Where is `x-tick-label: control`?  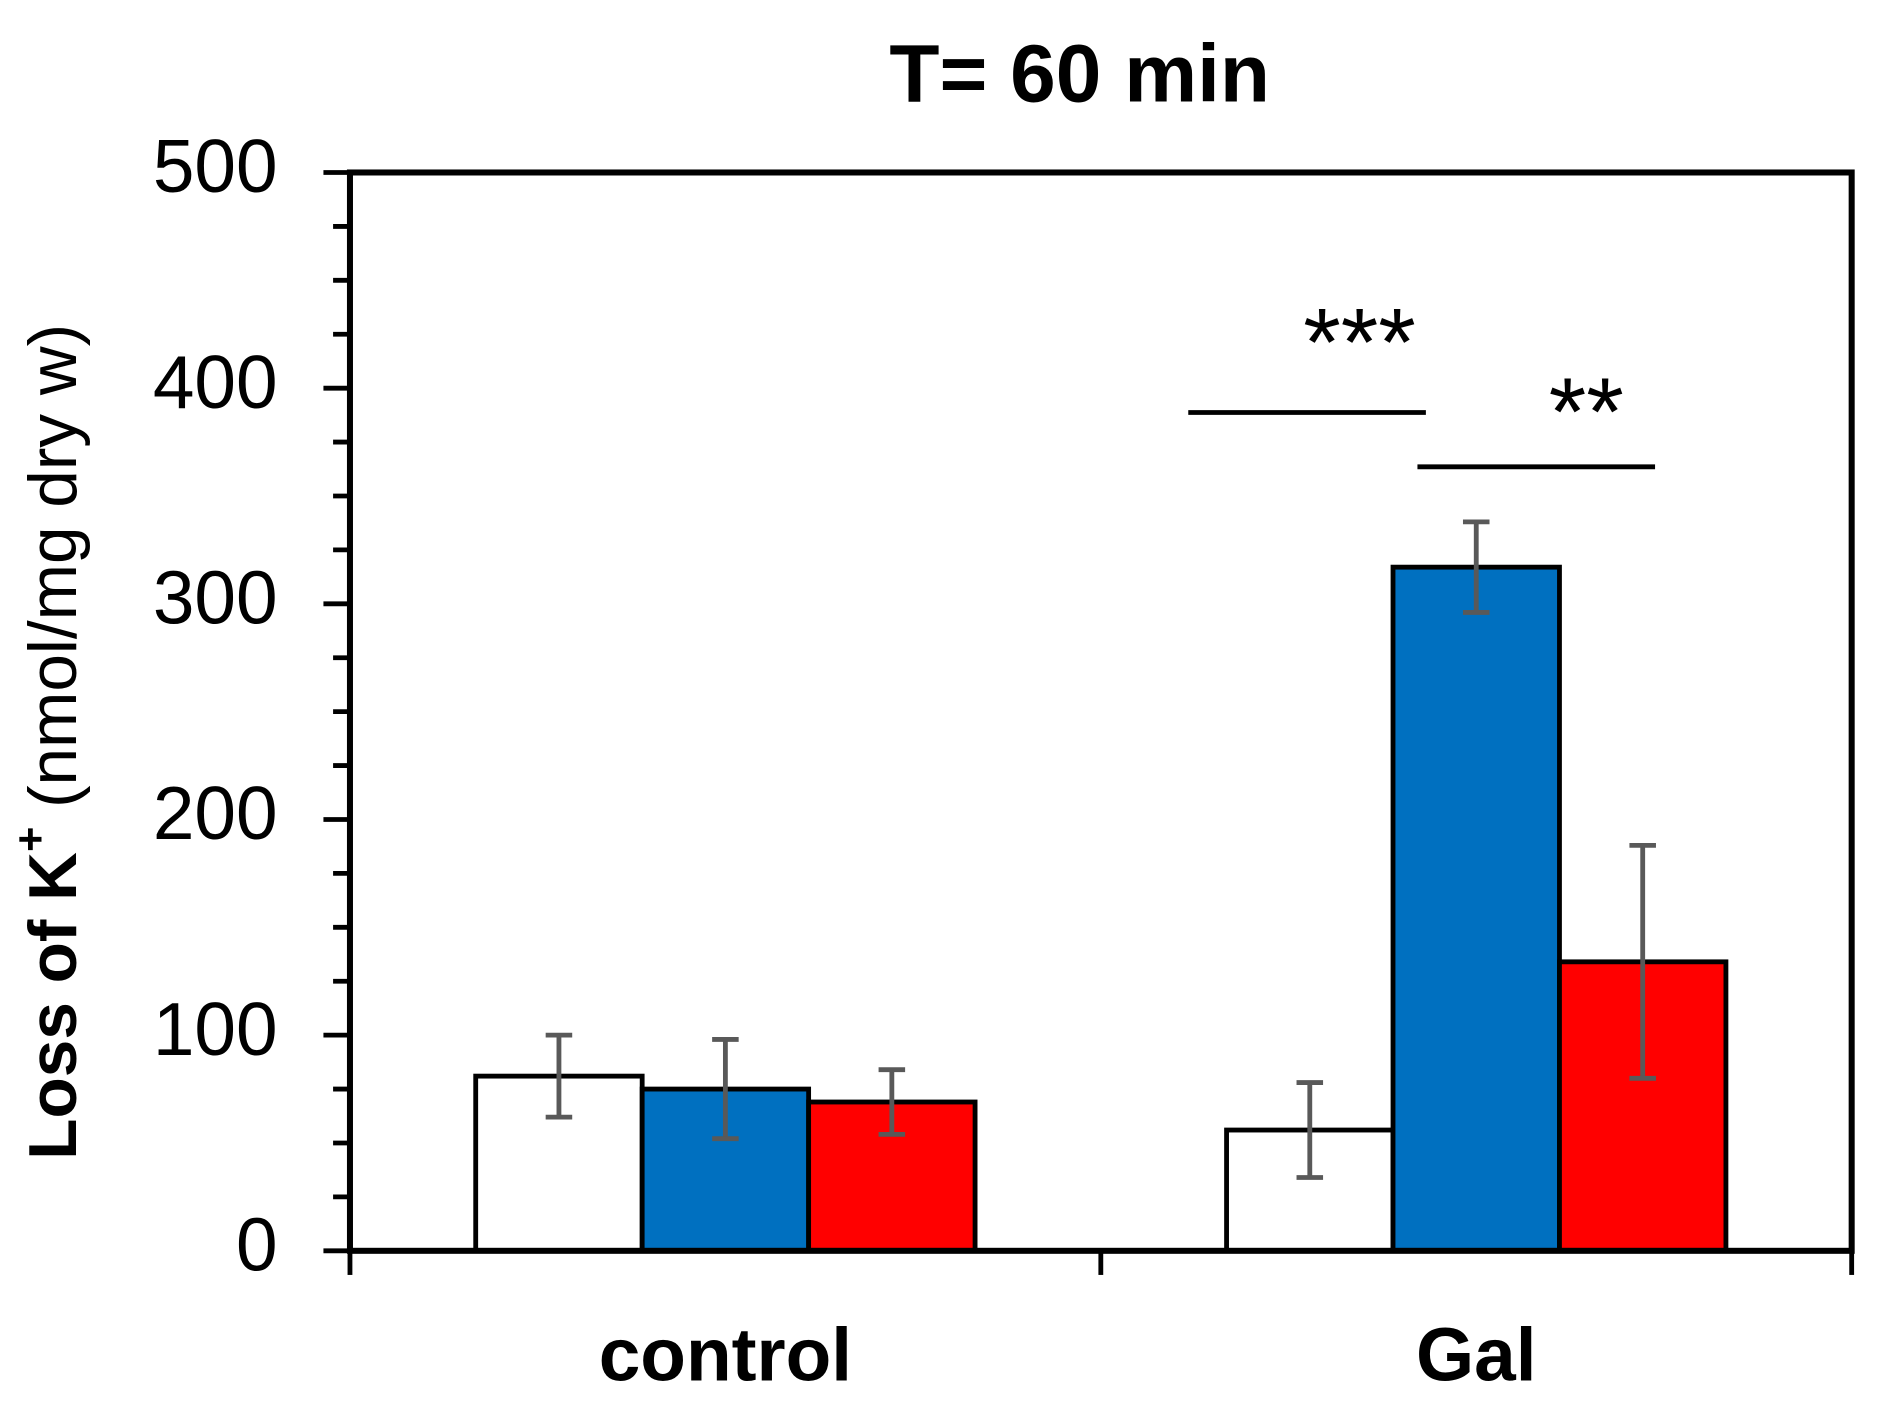 x-tick-label: control is located at coordinates (725, 1354).